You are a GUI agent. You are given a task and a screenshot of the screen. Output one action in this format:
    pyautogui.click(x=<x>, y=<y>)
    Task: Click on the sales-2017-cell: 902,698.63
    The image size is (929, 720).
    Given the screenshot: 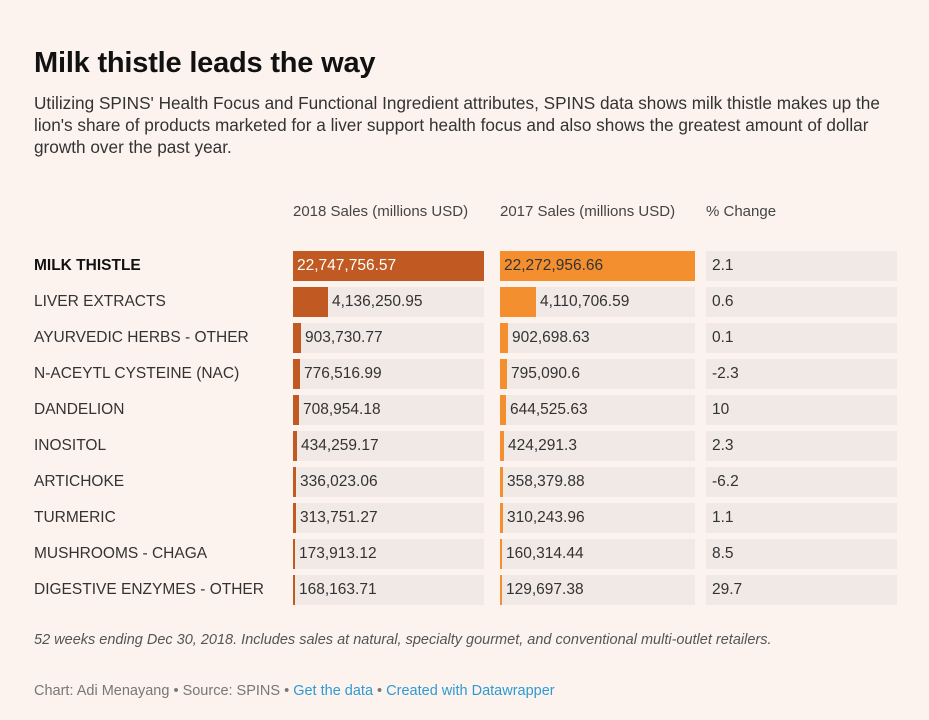 What is the action you would take?
    pyautogui.click(x=597, y=338)
    